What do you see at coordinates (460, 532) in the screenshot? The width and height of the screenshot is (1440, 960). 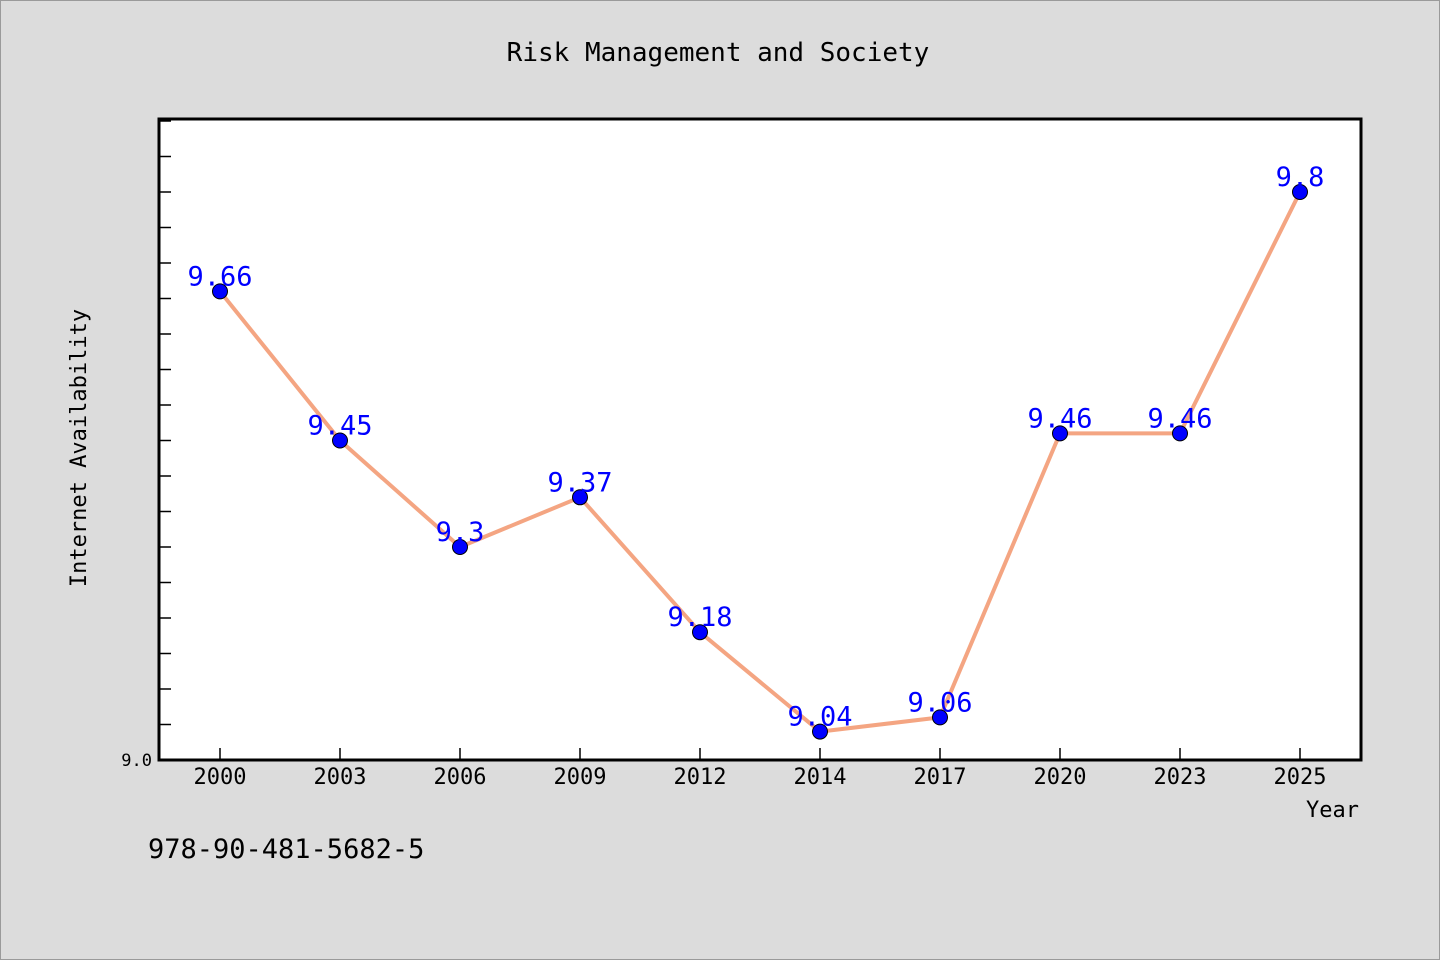 I see `data-label: 9.3` at bounding box center [460, 532].